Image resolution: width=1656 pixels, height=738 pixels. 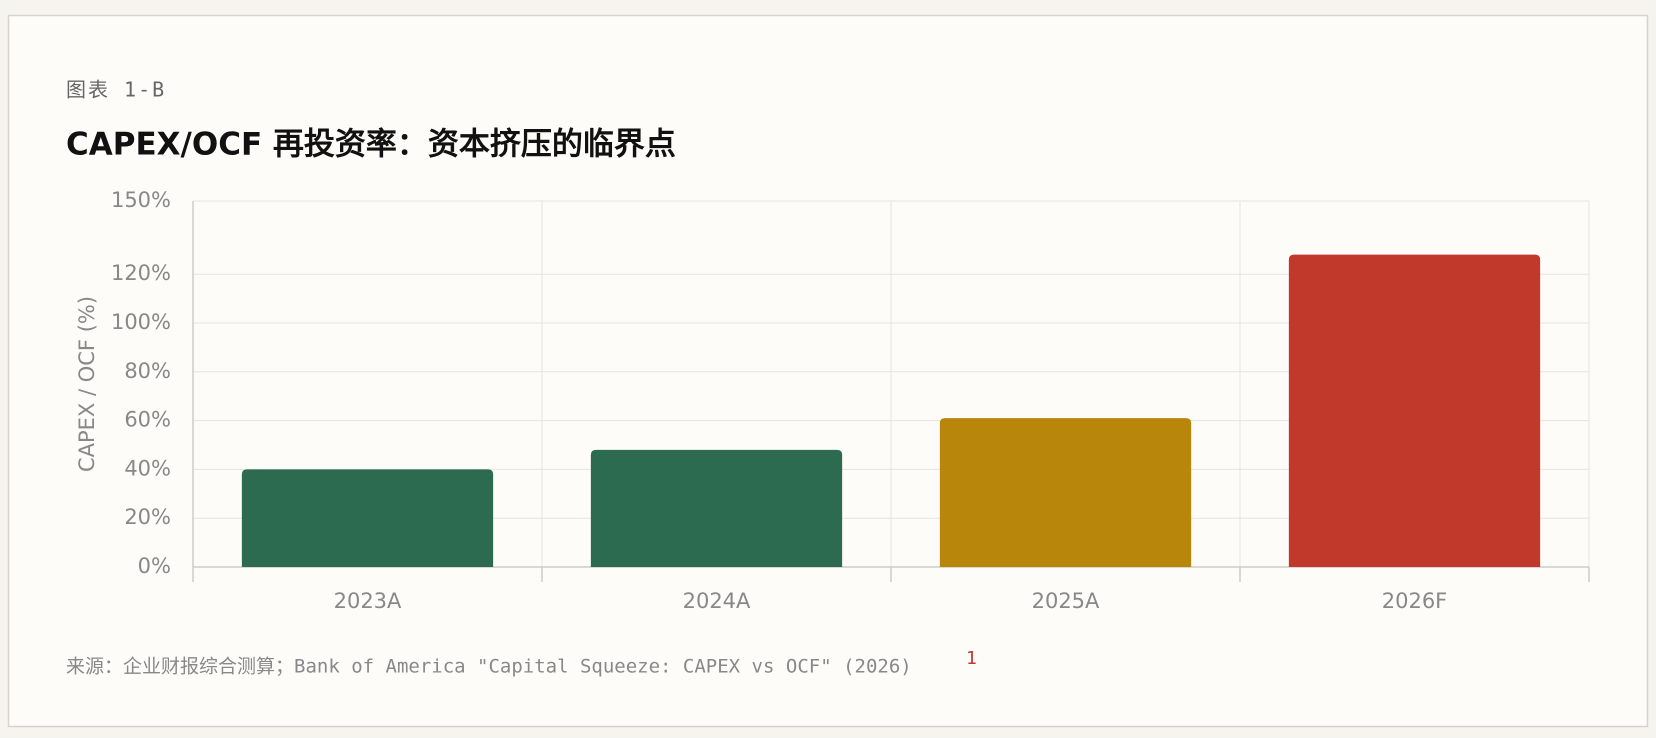 What do you see at coordinates (147, 517) in the screenshot?
I see `y-tick-label: 20%` at bounding box center [147, 517].